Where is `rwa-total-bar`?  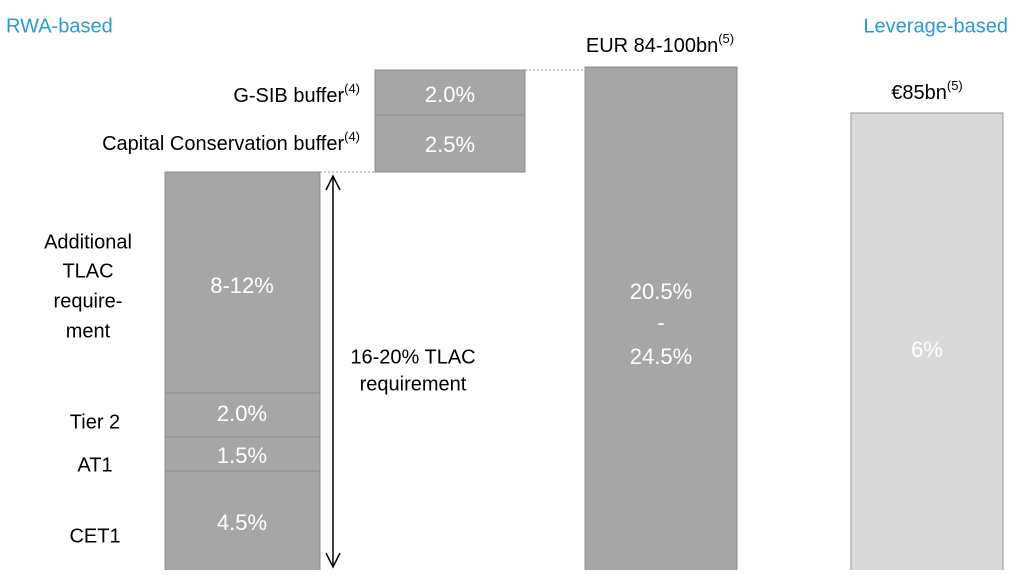
rwa-total-bar is located at coordinates (661, 319).